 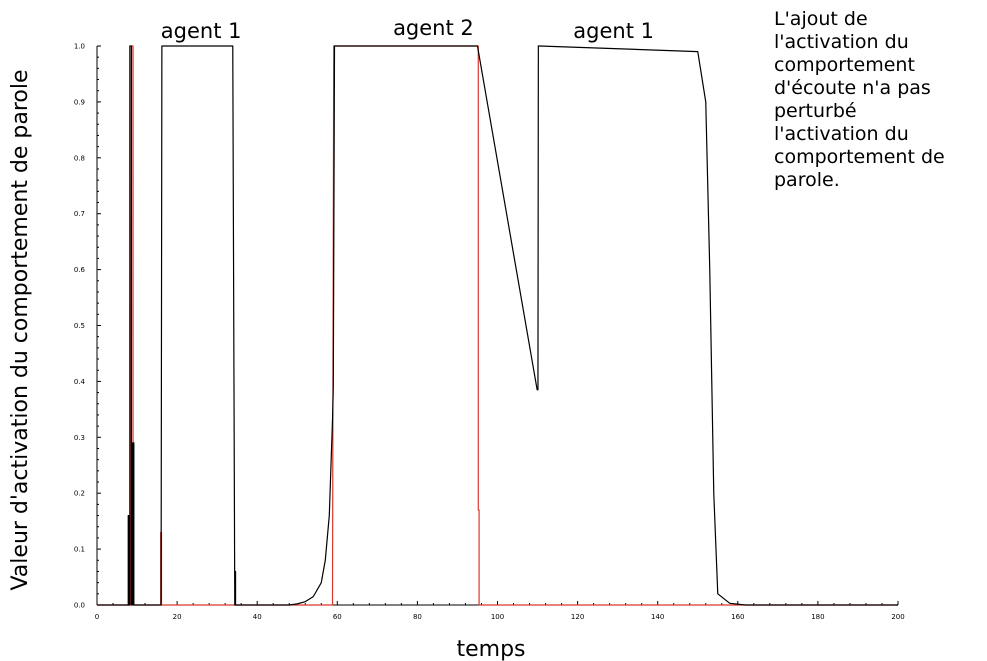 I want to click on y-tick-label: 0.6, so click(x=80, y=270).